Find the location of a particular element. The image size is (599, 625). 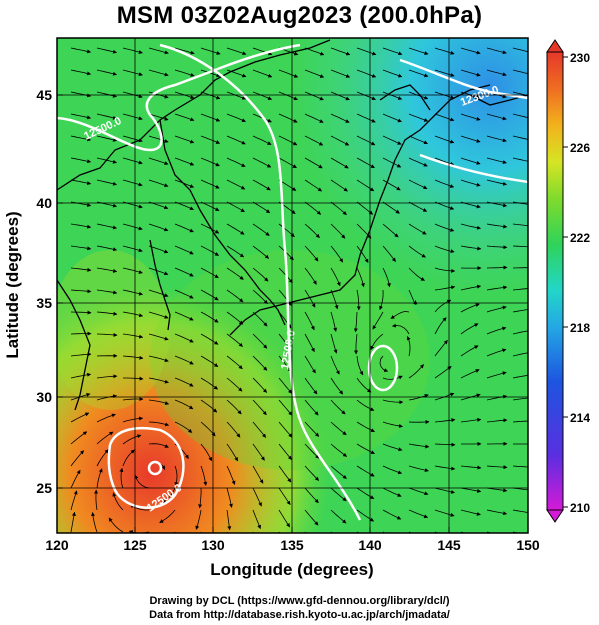

colorbar-tick-label: 210 is located at coordinates (580, 508).